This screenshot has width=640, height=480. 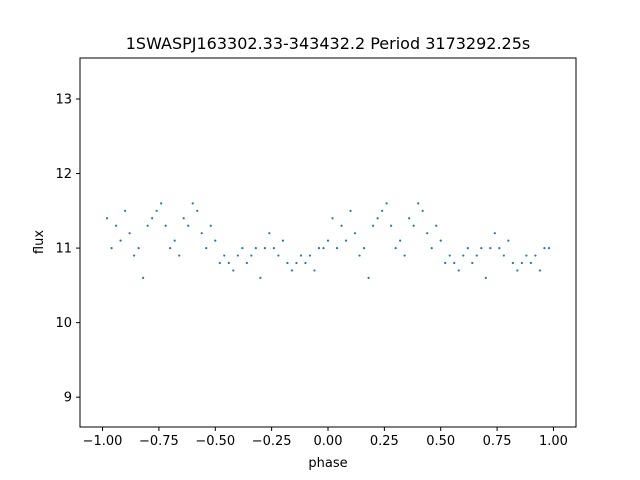 What do you see at coordinates (39, 242) in the screenshot?
I see `y-axis-label: flux` at bounding box center [39, 242].